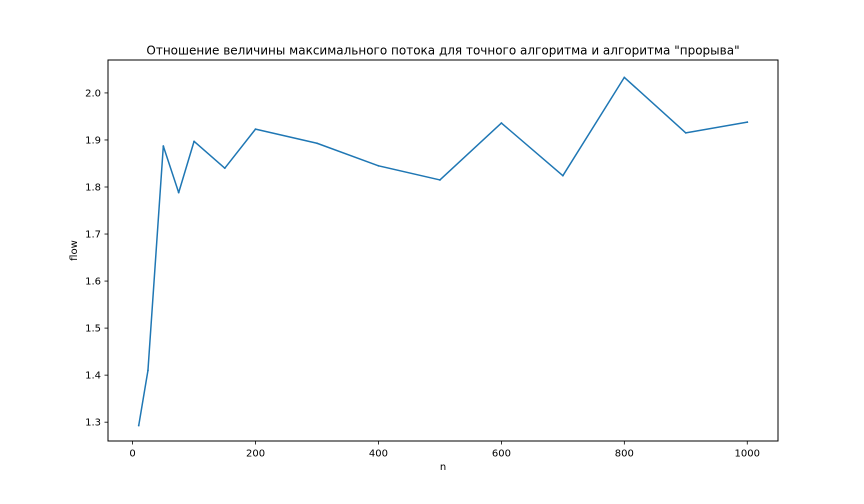  I want to click on x-axis-label: n, so click(443, 467).